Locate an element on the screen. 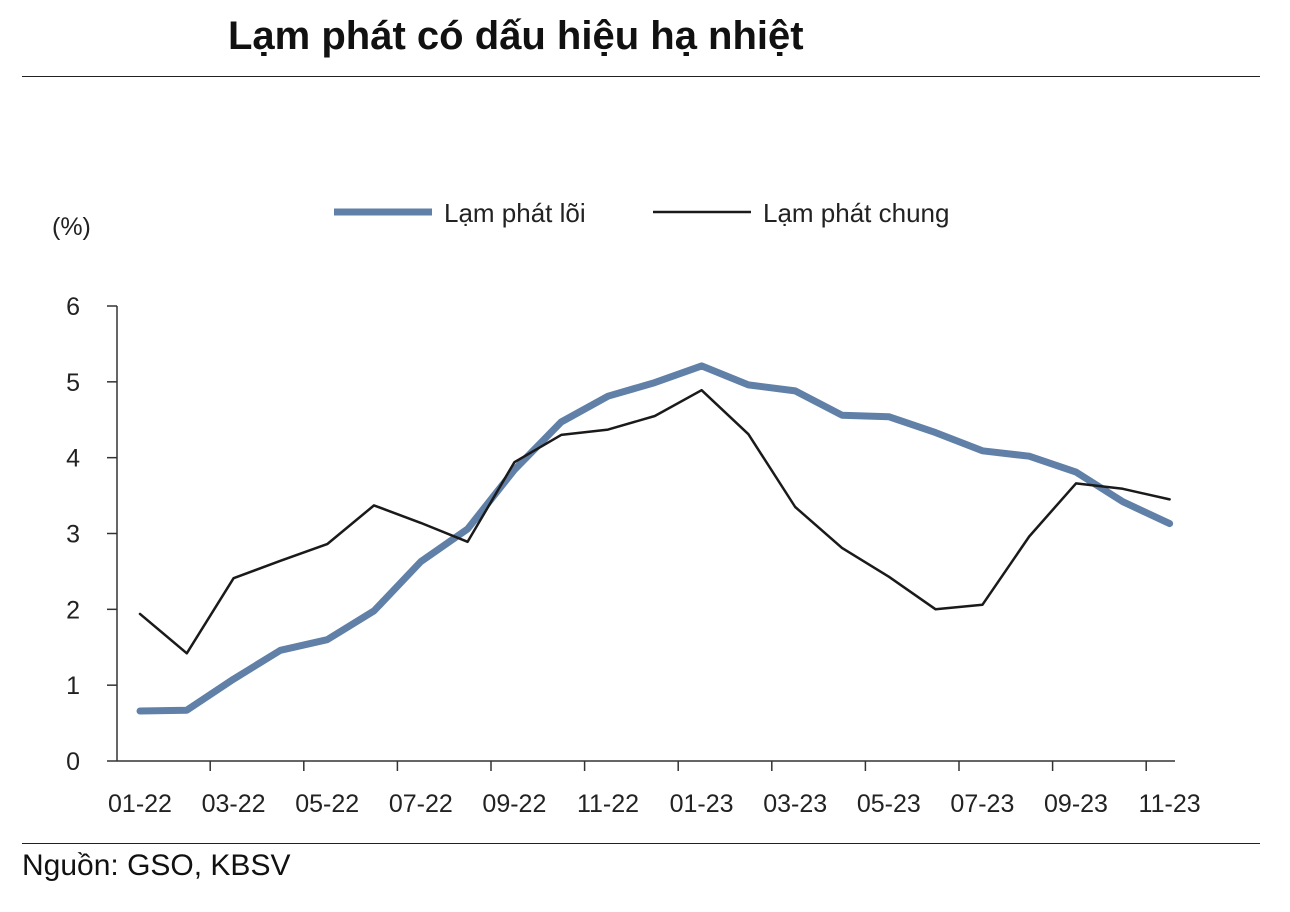 This screenshot has width=1290, height=912. bottom-divider is located at coordinates (641, 843).